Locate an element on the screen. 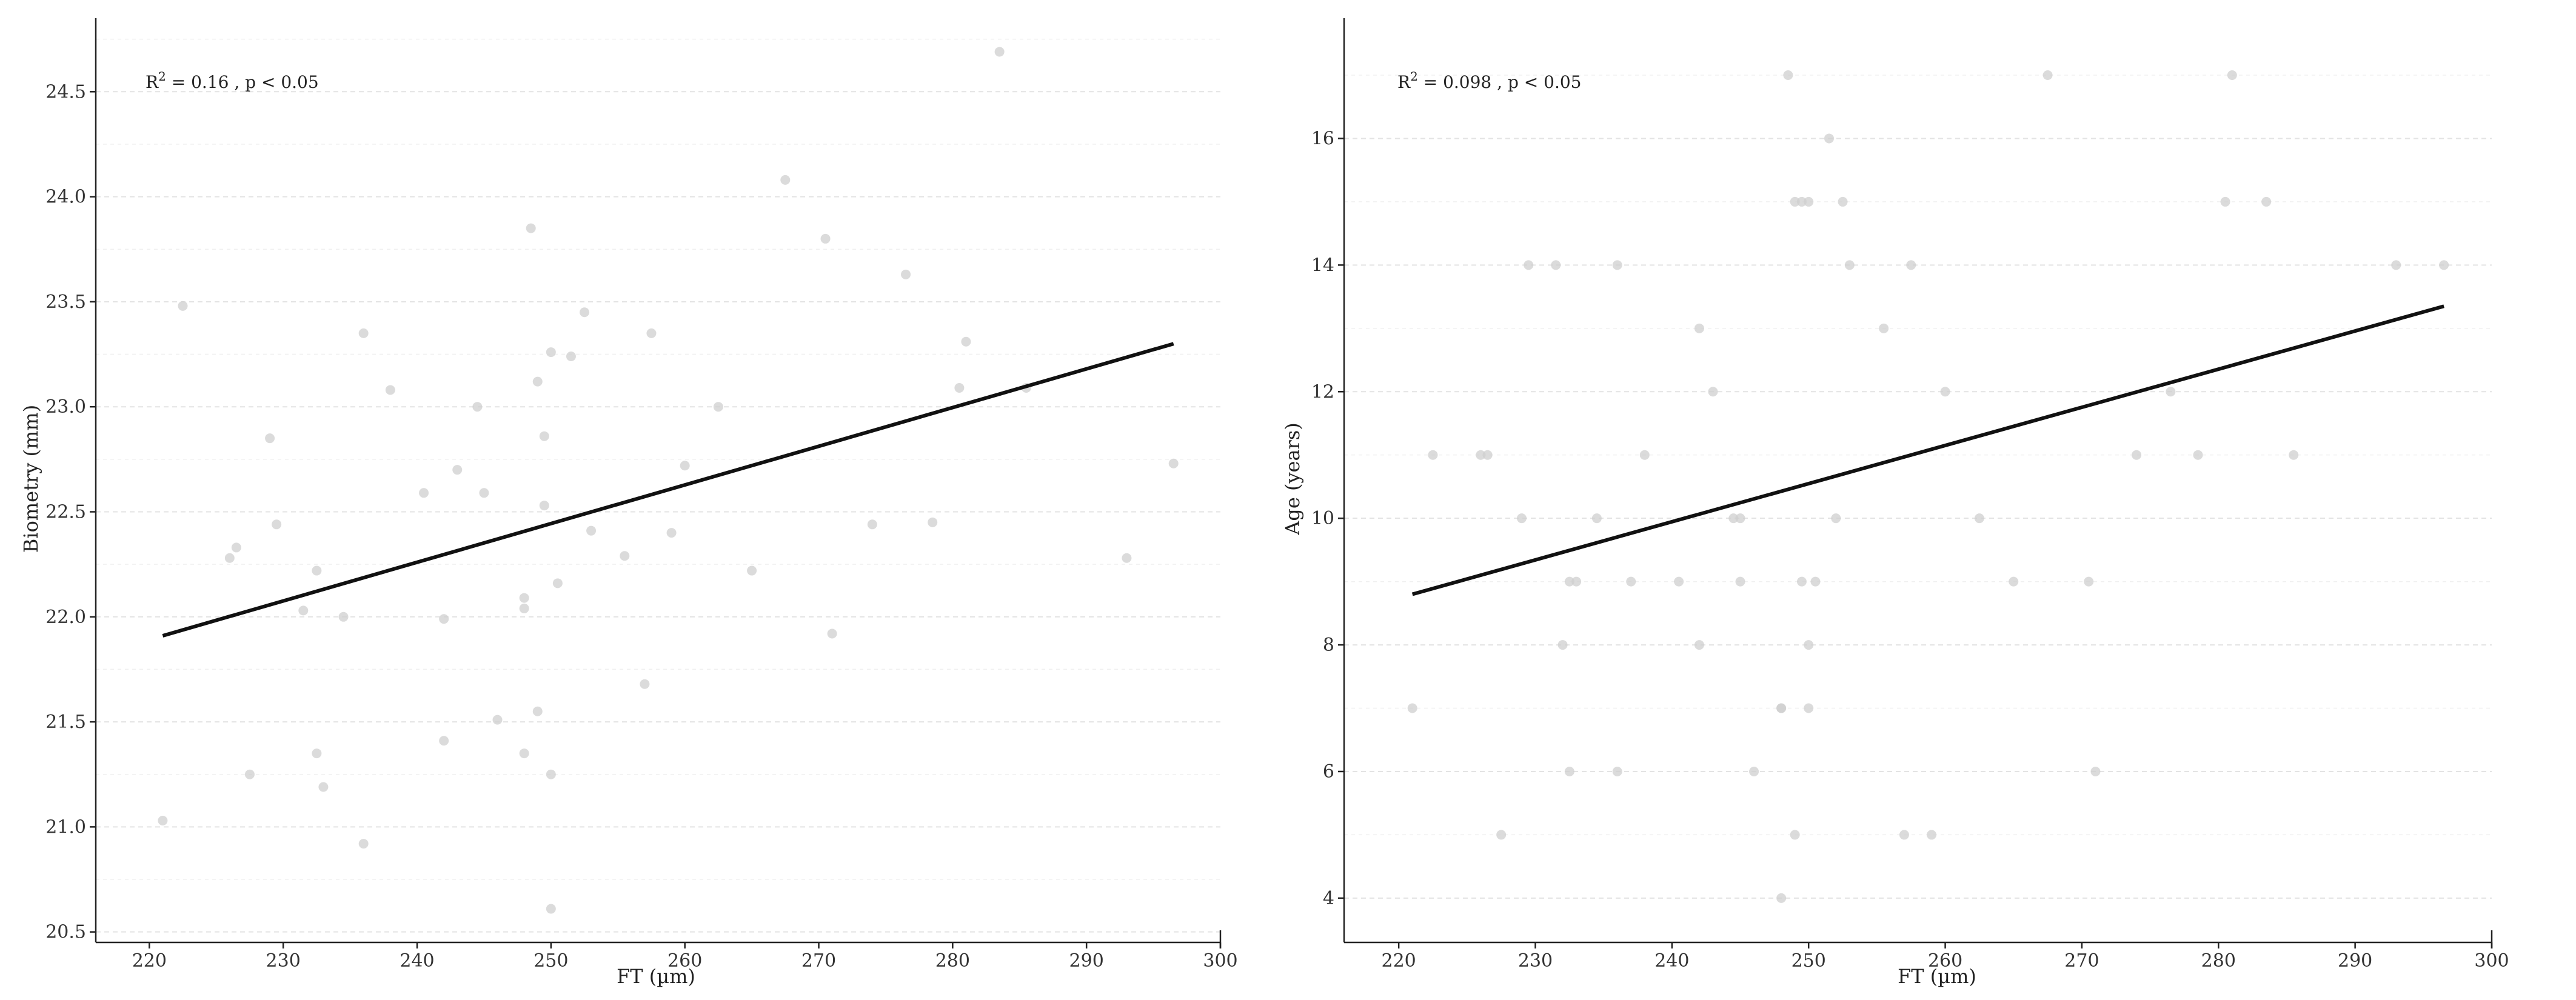 Image resolution: width=2576 pixels, height=1000 pixels. age-fit-line is located at coordinates (1927, 450).